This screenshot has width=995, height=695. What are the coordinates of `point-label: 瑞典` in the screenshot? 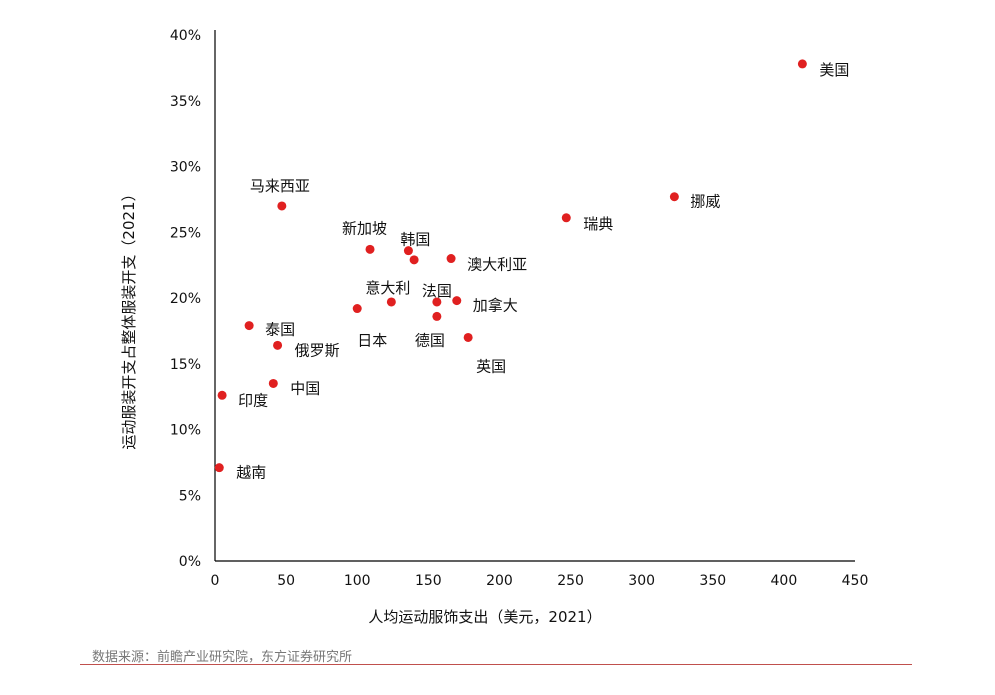 It's located at (598, 224).